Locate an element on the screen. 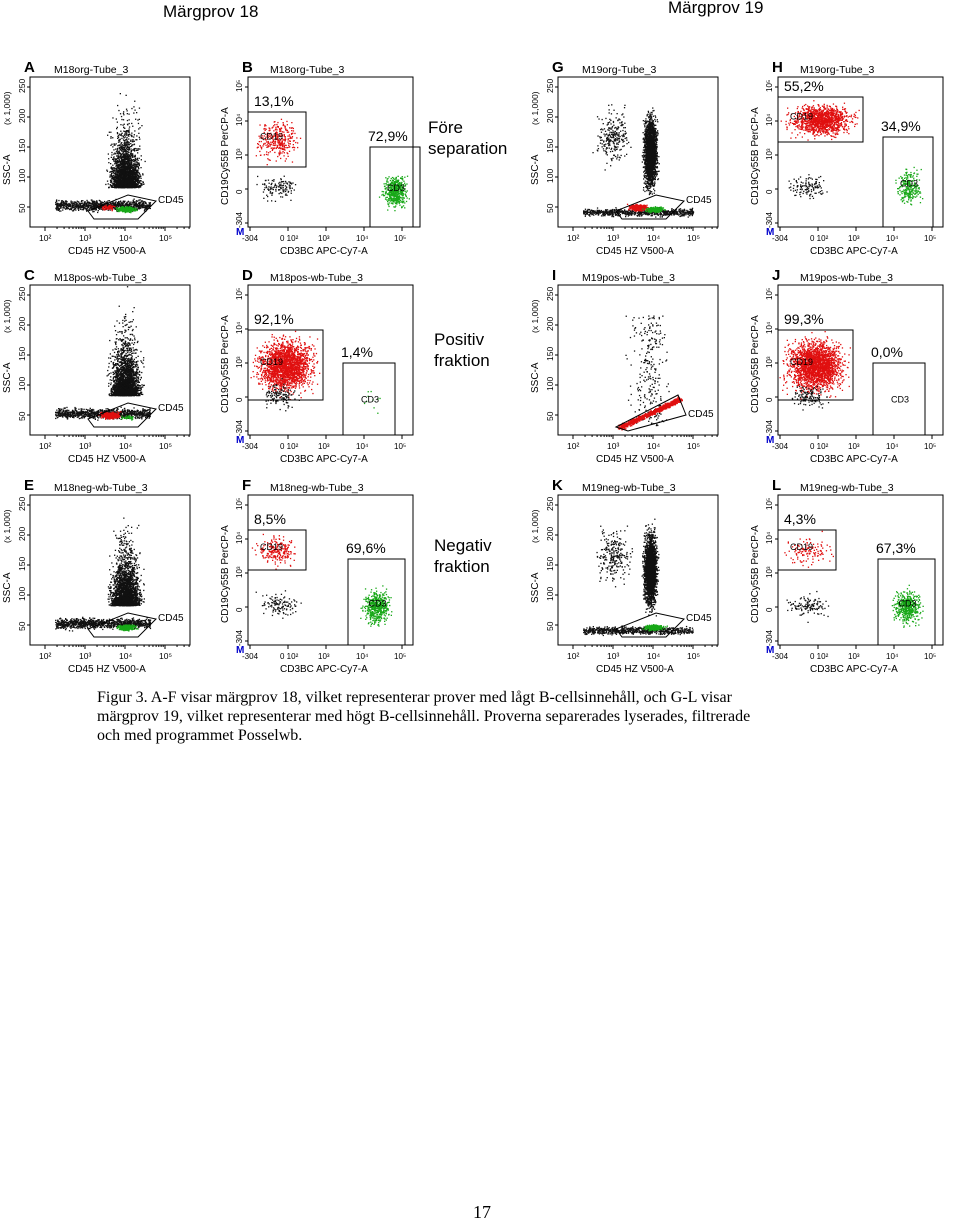 Image resolution: width=960 pixels, height=1223 pixels. cd19-percentage: 4,3% is located at coordinates (800, 519).